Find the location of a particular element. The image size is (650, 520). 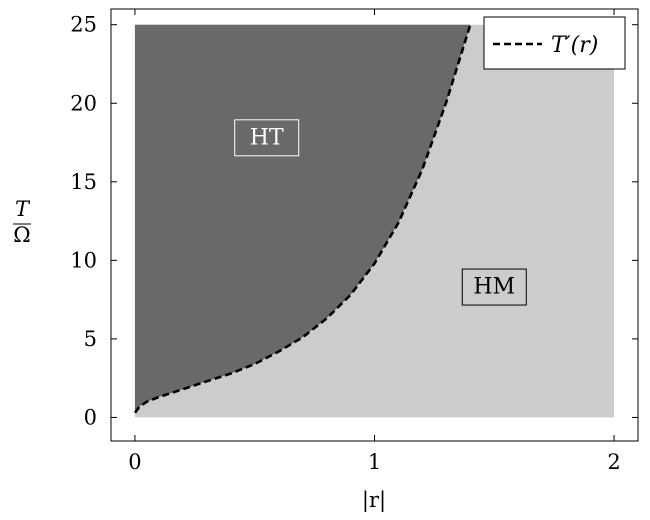

legend: T′(r) is located at coordinates (554, 43).